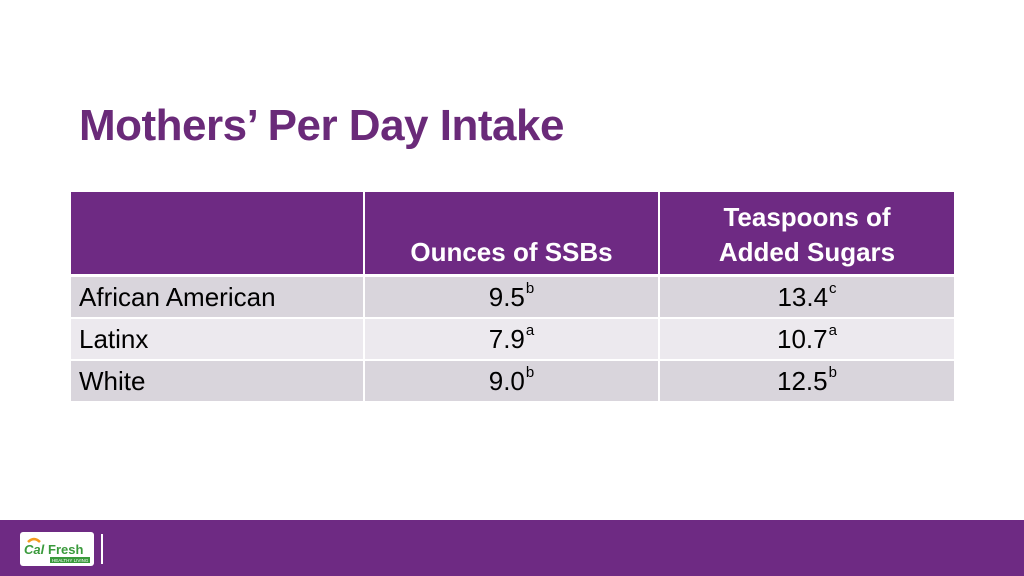 This screenshot has height=576, width=1024. I want to click on added-sugars-superscript: a, so click(832, 330).